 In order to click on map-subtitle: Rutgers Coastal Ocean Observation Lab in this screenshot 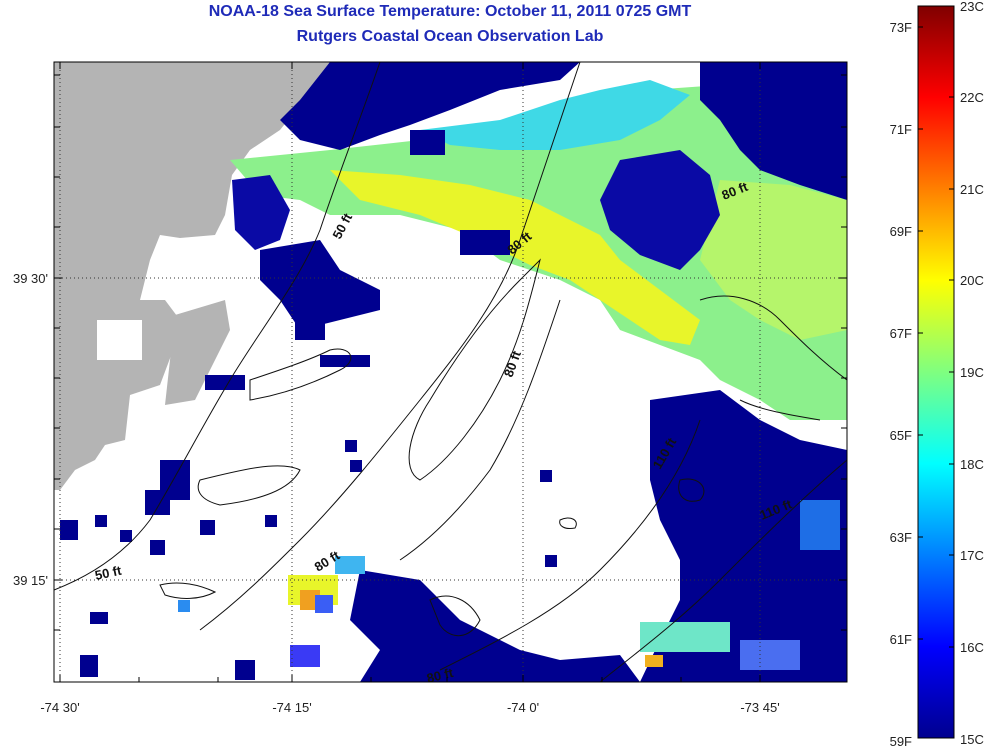, I will do `click(450, 36)`.